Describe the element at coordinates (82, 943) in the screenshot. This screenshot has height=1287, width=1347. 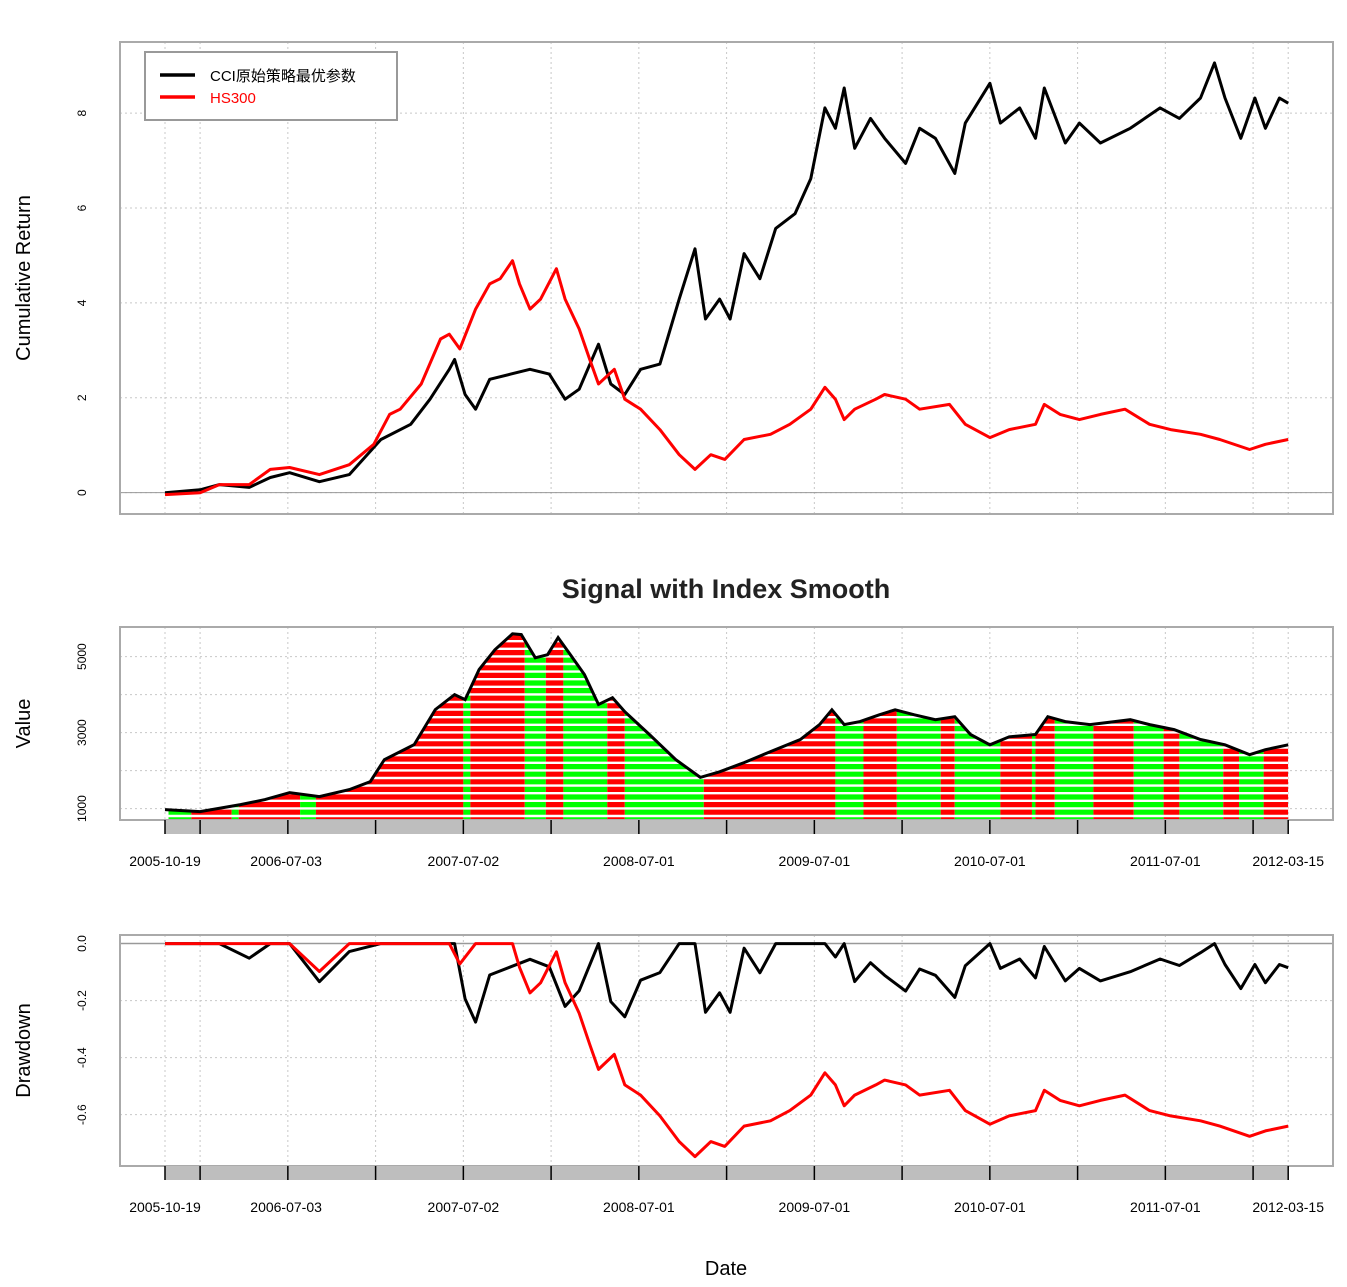
I see `y-tick-label: 0.0` at that location.